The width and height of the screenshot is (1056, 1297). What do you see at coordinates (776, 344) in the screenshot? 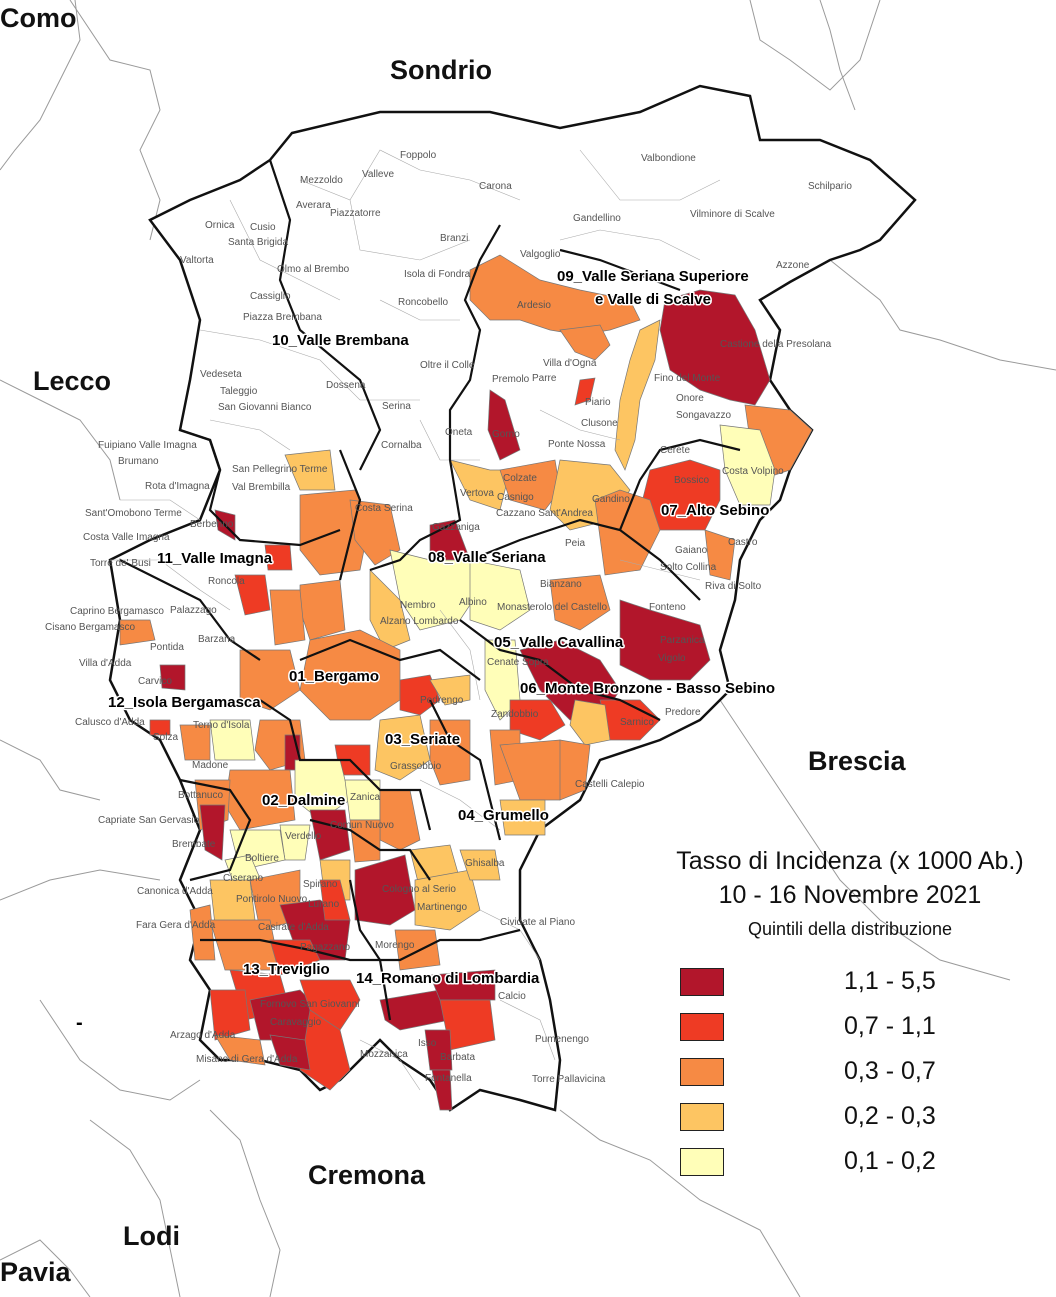
I see `muni-label: Castione della Presolana` at bounding box center [776, 344].